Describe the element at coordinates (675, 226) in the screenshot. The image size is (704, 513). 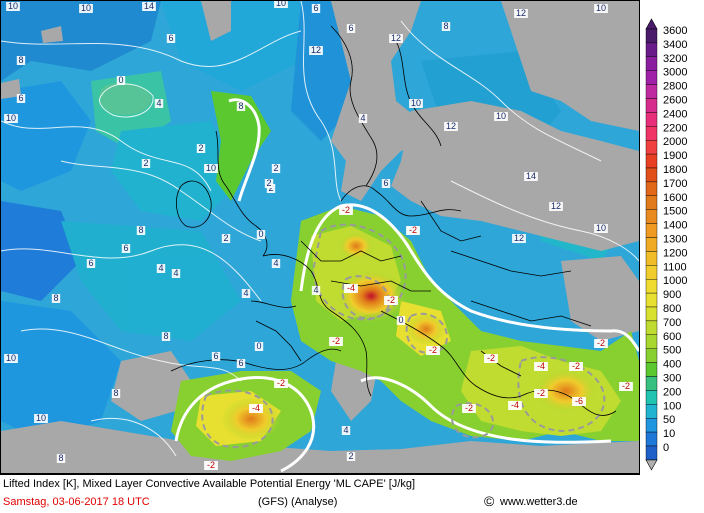
I see `scale-label: 1400` at that location.